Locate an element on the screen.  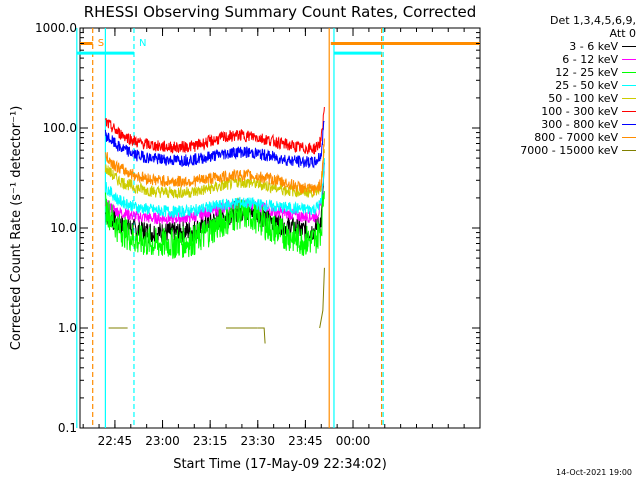
legend-entry-25-50-kev: 25 - 50 keV is located at coordinates (560, 85).